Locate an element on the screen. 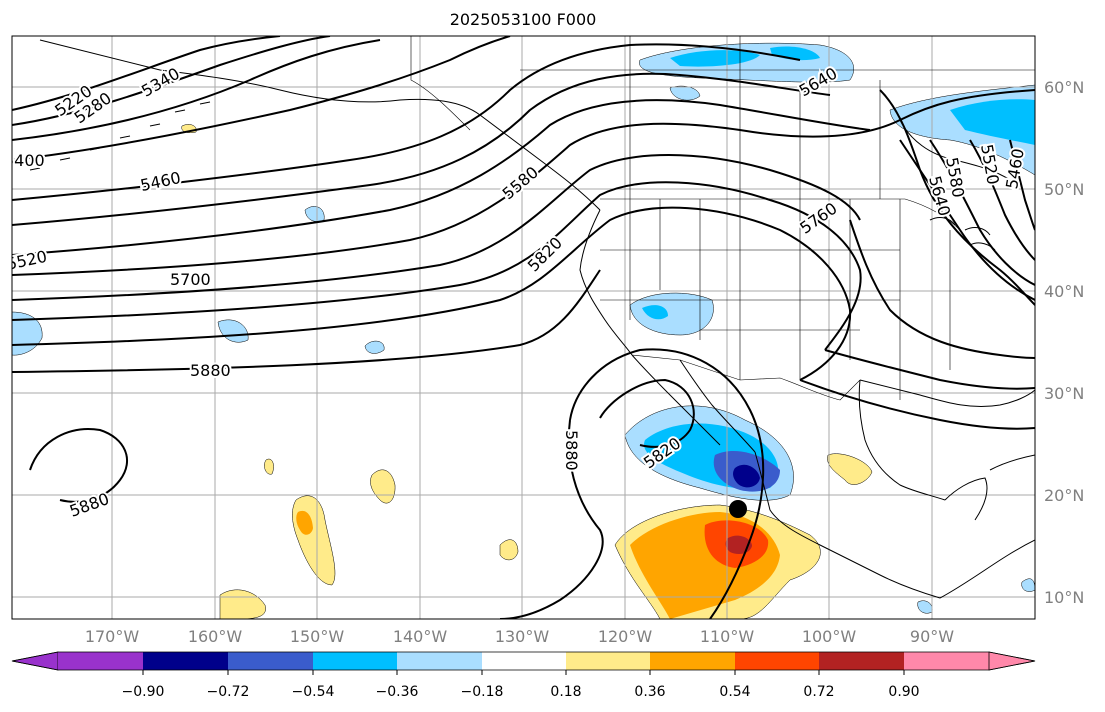 The width and height of the screenshot is (1105, 712). colorbar-tick-label: −0.36 is located at coordinates (397, 692).